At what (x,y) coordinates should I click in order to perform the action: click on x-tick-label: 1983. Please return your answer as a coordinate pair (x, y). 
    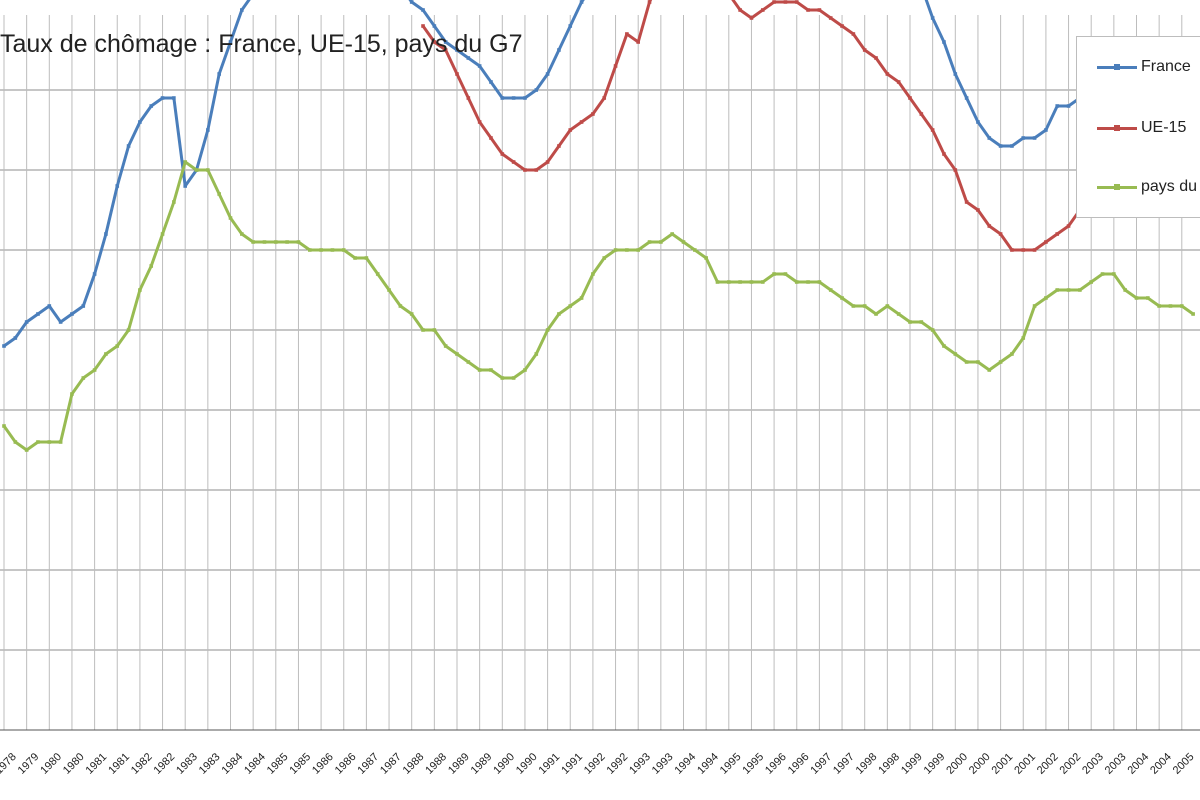
    Looking at the image, I should click on (187, 764).